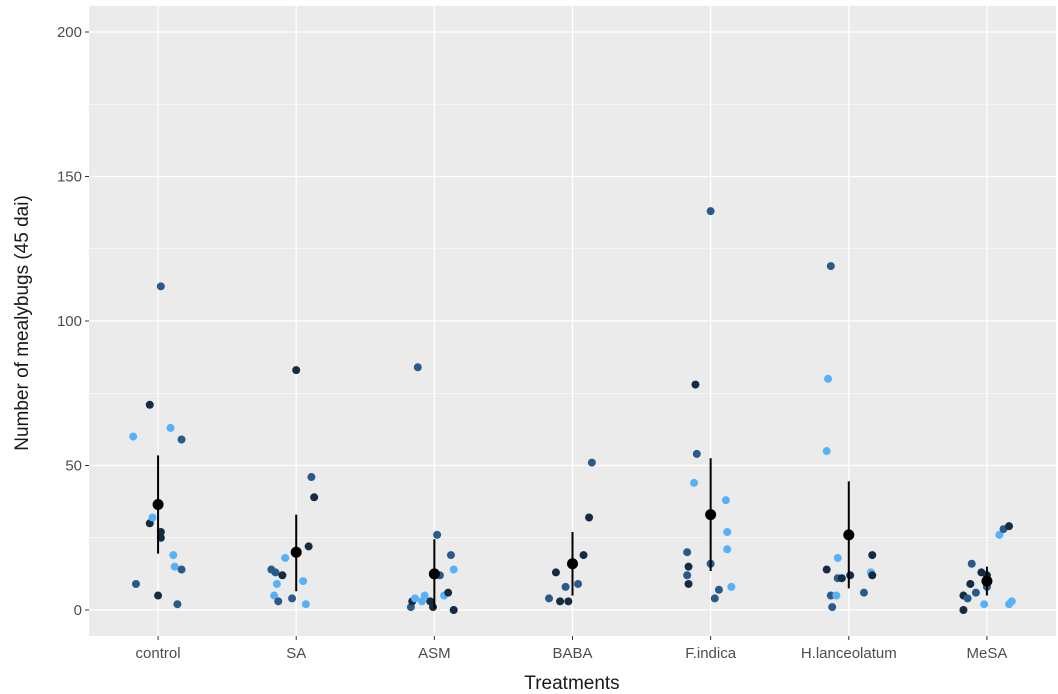  What do you see at coordinates (78, 610) in the screenshot?
I see `y-tick-label: 0` at bounding box center [78, 610].